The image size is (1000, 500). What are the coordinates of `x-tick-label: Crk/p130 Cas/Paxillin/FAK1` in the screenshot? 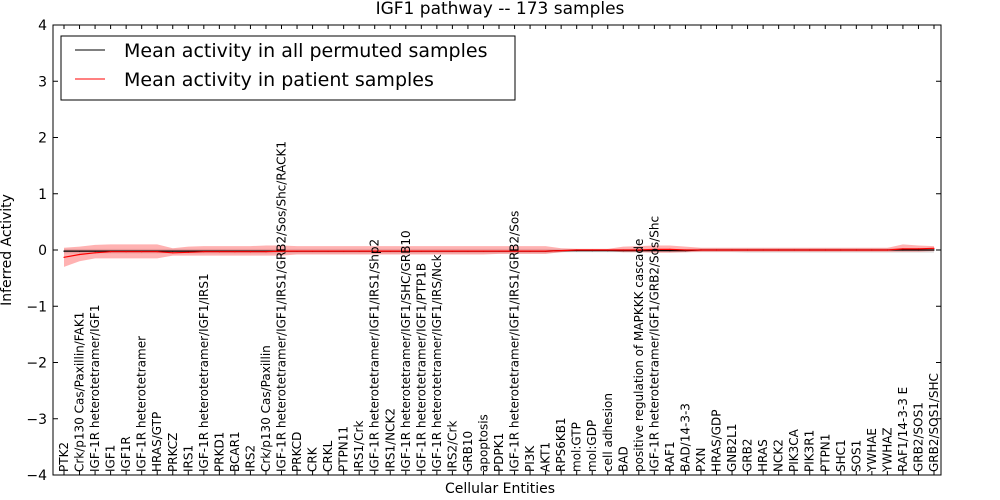 It's located at (80, 392).